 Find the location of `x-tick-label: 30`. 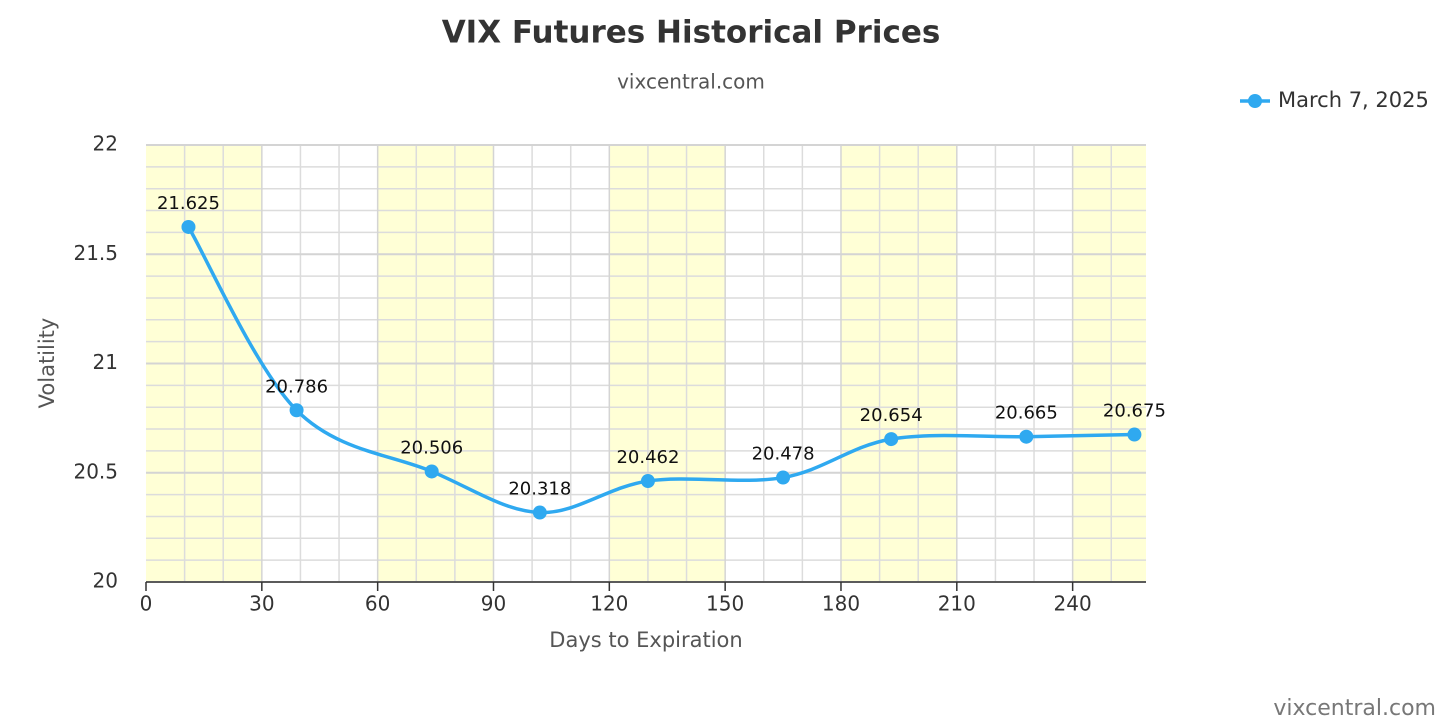

x-tick-label: 30 is located at coordinates (261, 604).